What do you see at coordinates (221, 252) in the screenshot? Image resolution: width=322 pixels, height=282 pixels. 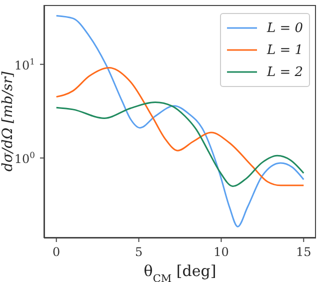 I see `x-tick-label: 10` at bounding box center [221, 252].